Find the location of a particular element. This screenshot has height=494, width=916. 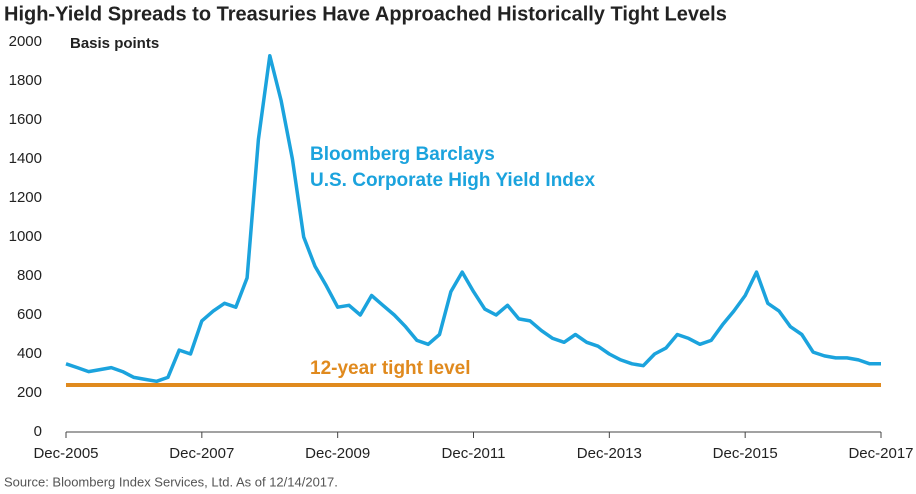

x-tick-label: Dec-2017 is located at coordinates (880, 453).